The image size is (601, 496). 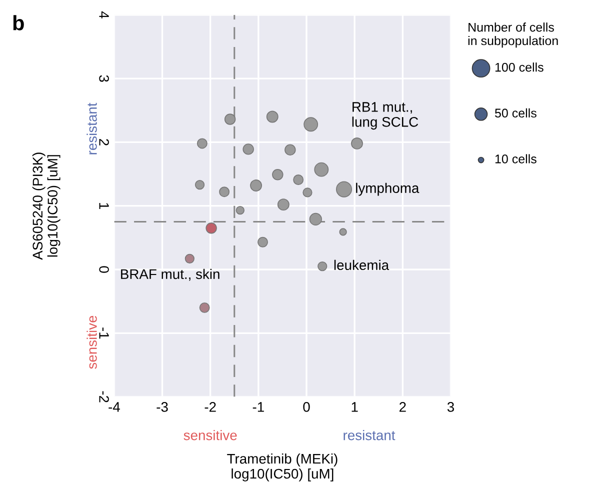 I want to click on x-tick-label: 1, so click(x=355, y=407).